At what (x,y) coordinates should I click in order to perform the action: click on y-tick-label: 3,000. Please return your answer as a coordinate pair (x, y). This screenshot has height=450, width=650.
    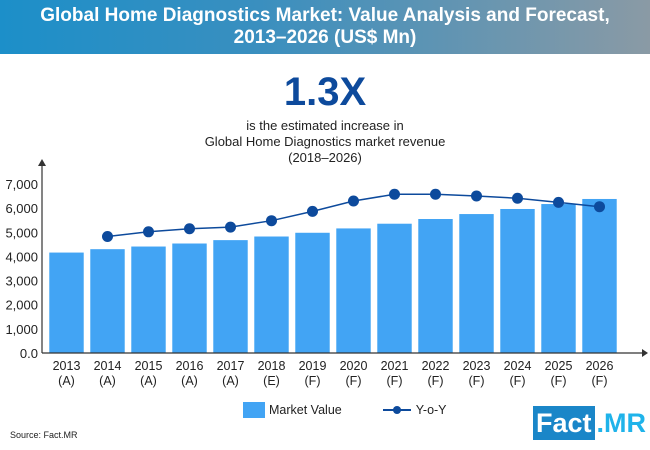
    Looking at the image, I should click on (21, 281).